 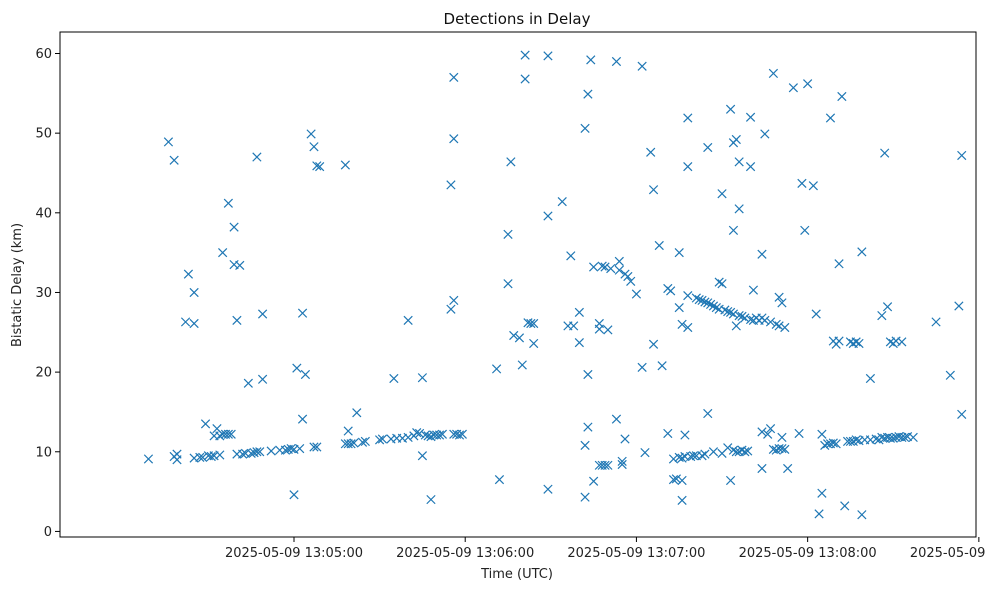 What do you see at coordinates (808, 553) in the screenshot?
I see `x-tick-label: 2025-05-09 13:08:00` at bounding box center [808, 553].